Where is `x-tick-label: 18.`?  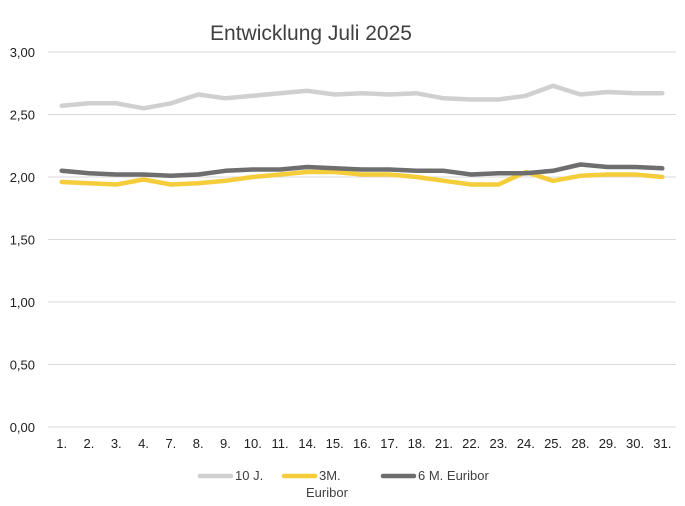 x-tick-label: 18. is located at coordinates (417, 443).